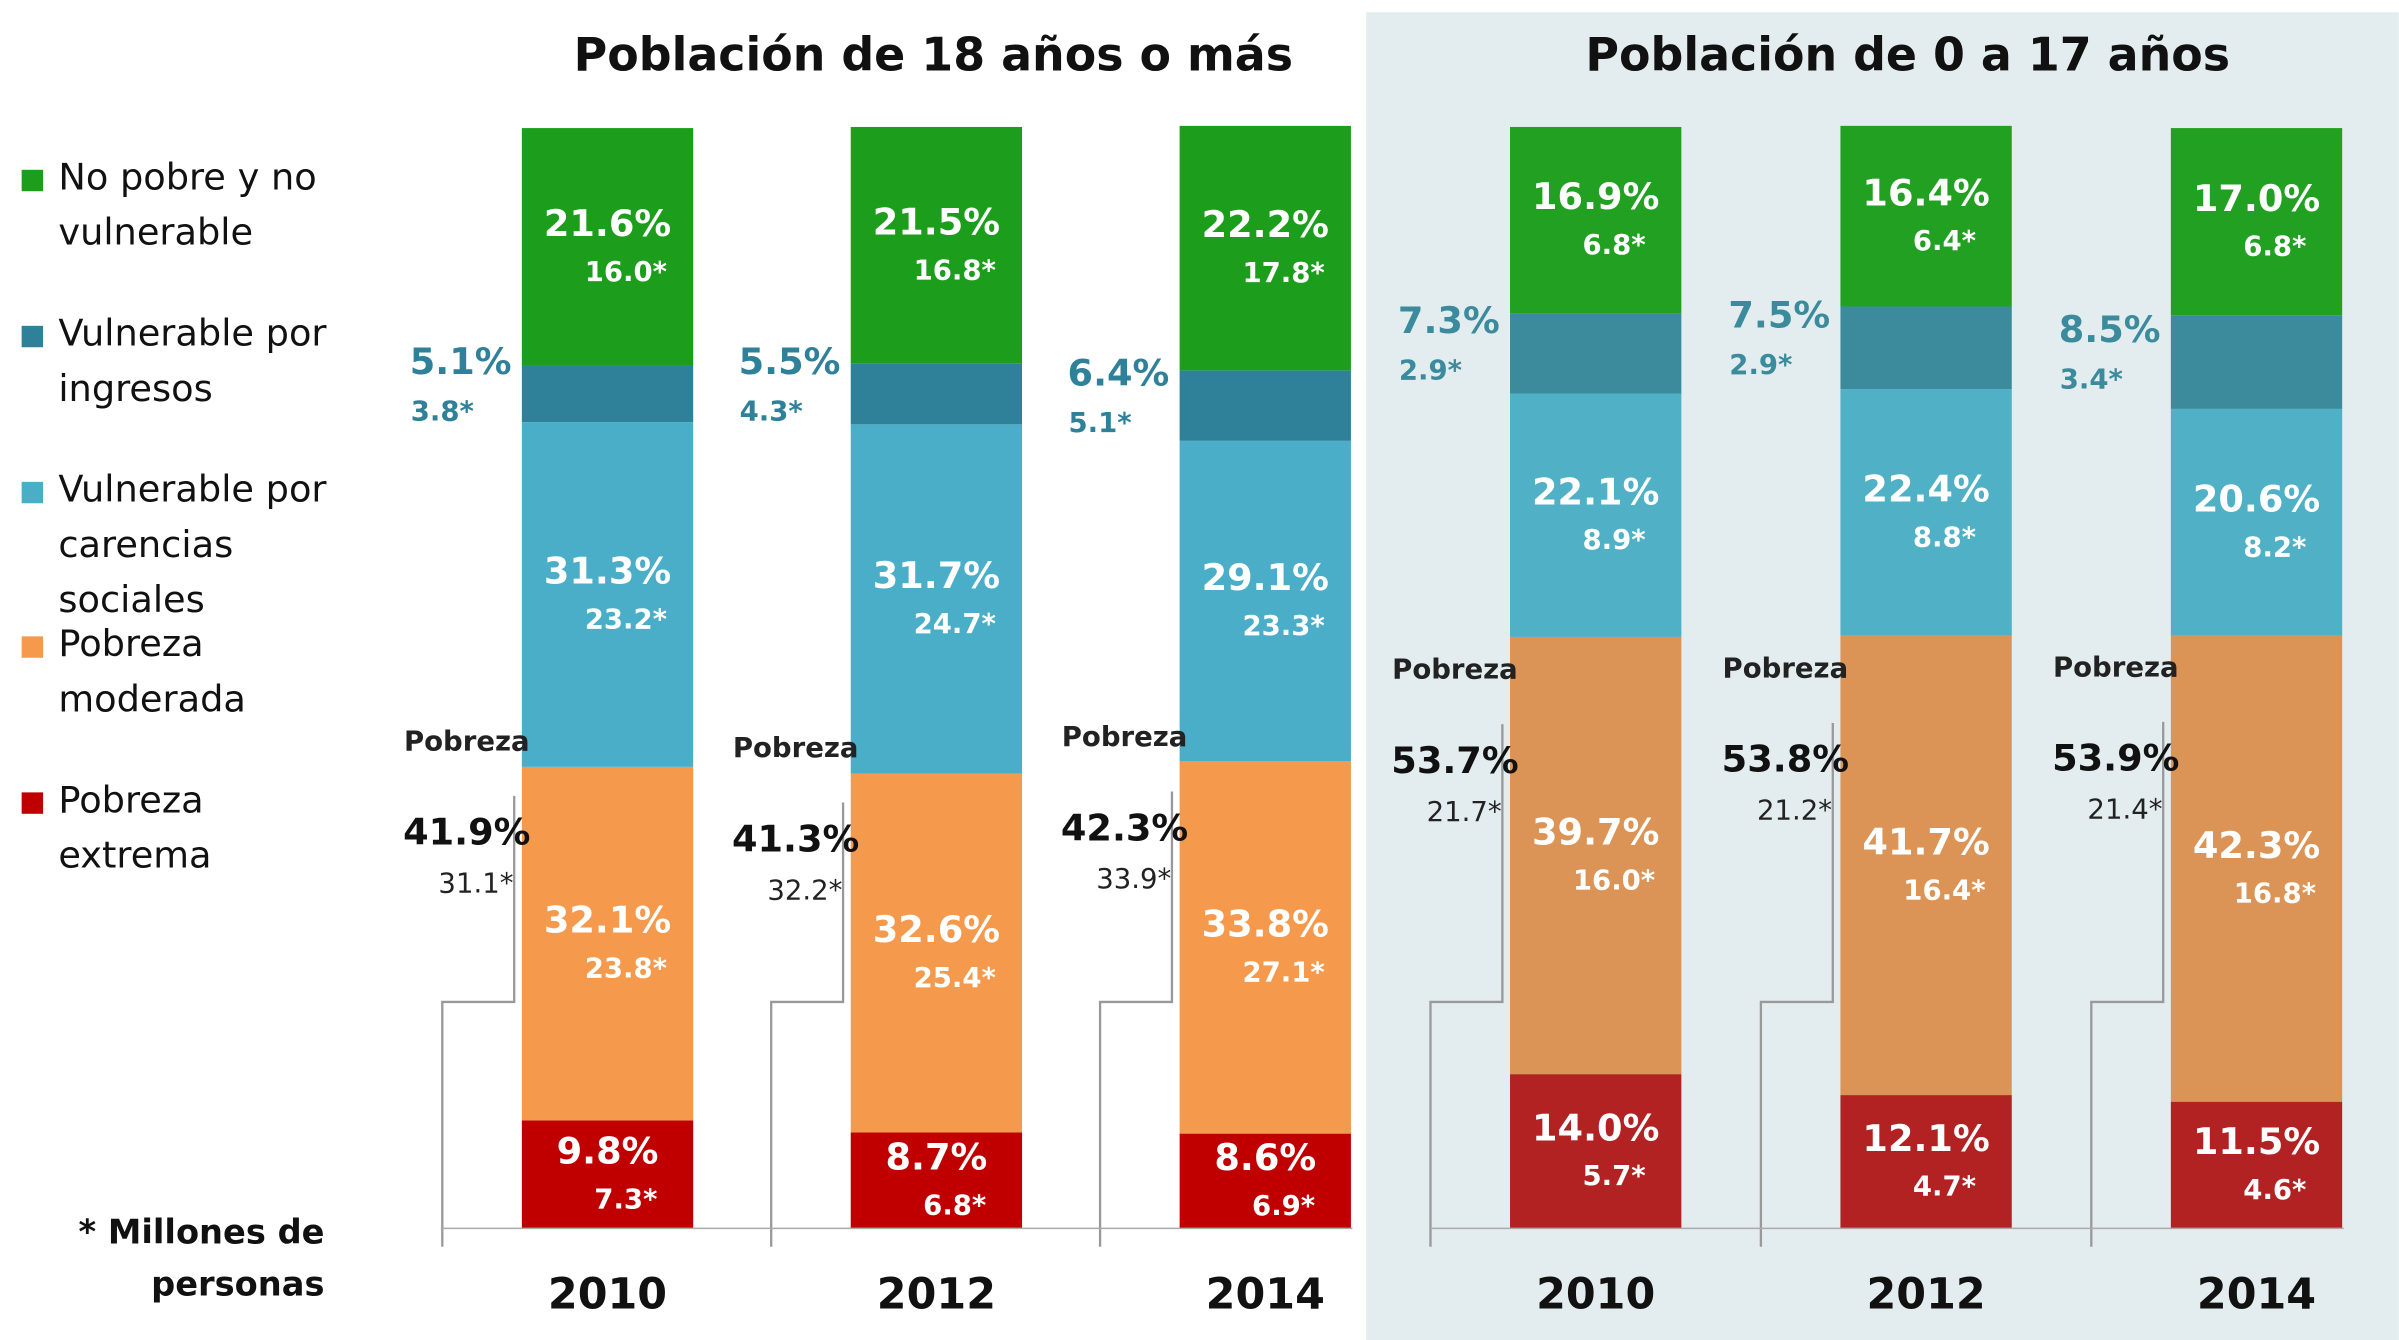 The width and height of the screenshot is (2399, 1340). Describe the element at coordinates (1283, 626) in the screenshot. I see `millions-label: 23.3*` at that location.